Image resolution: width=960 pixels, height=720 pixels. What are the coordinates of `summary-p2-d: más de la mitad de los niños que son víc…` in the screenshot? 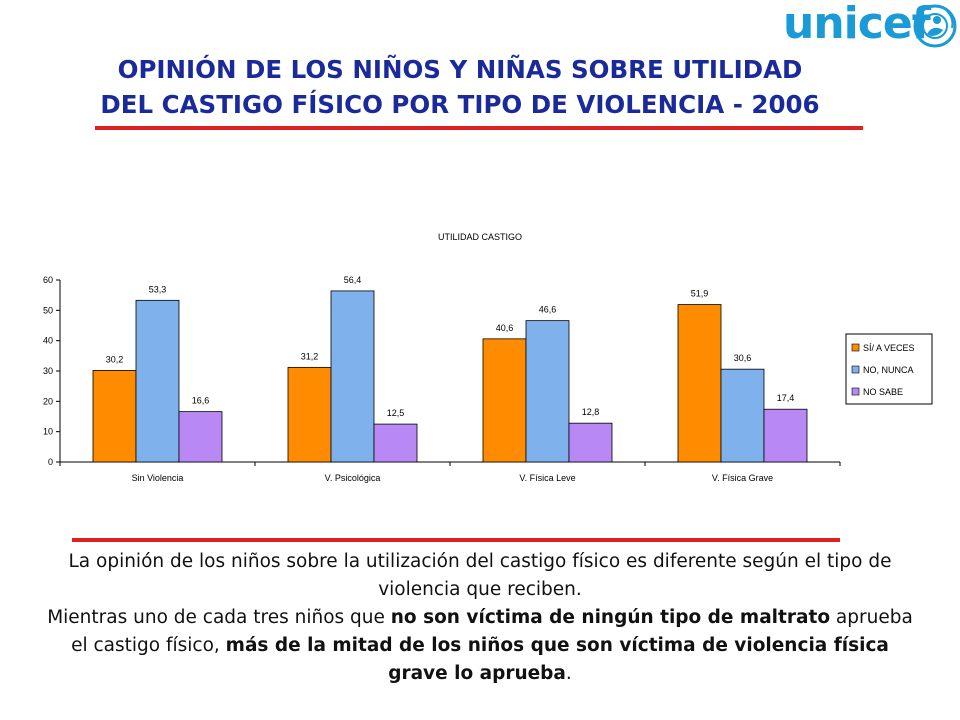 It's located at (557, 659).